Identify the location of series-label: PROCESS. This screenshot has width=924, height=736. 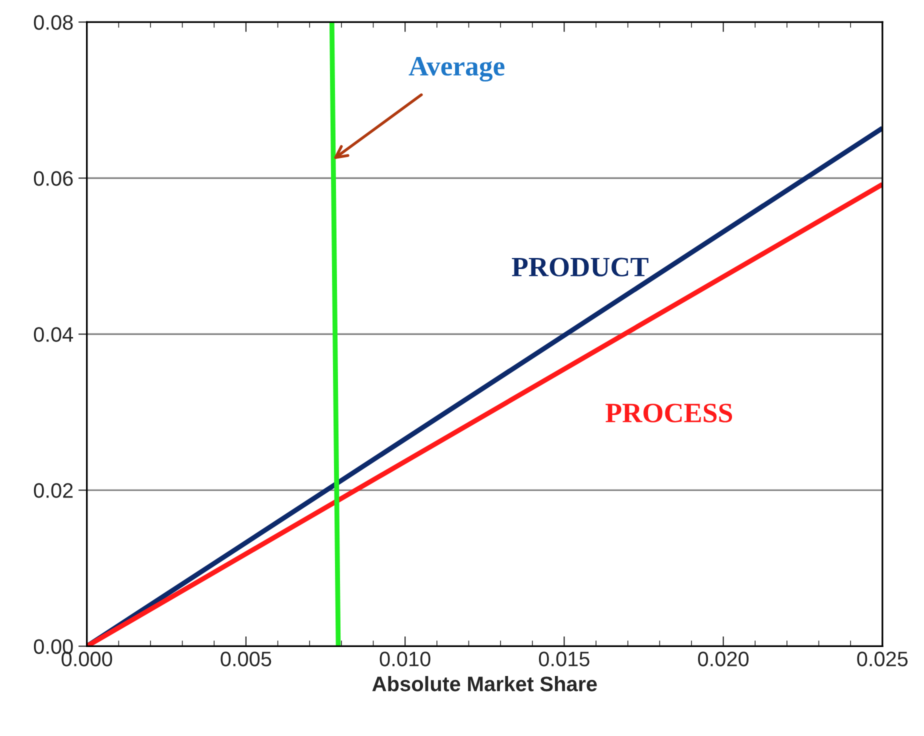
(669, 413).